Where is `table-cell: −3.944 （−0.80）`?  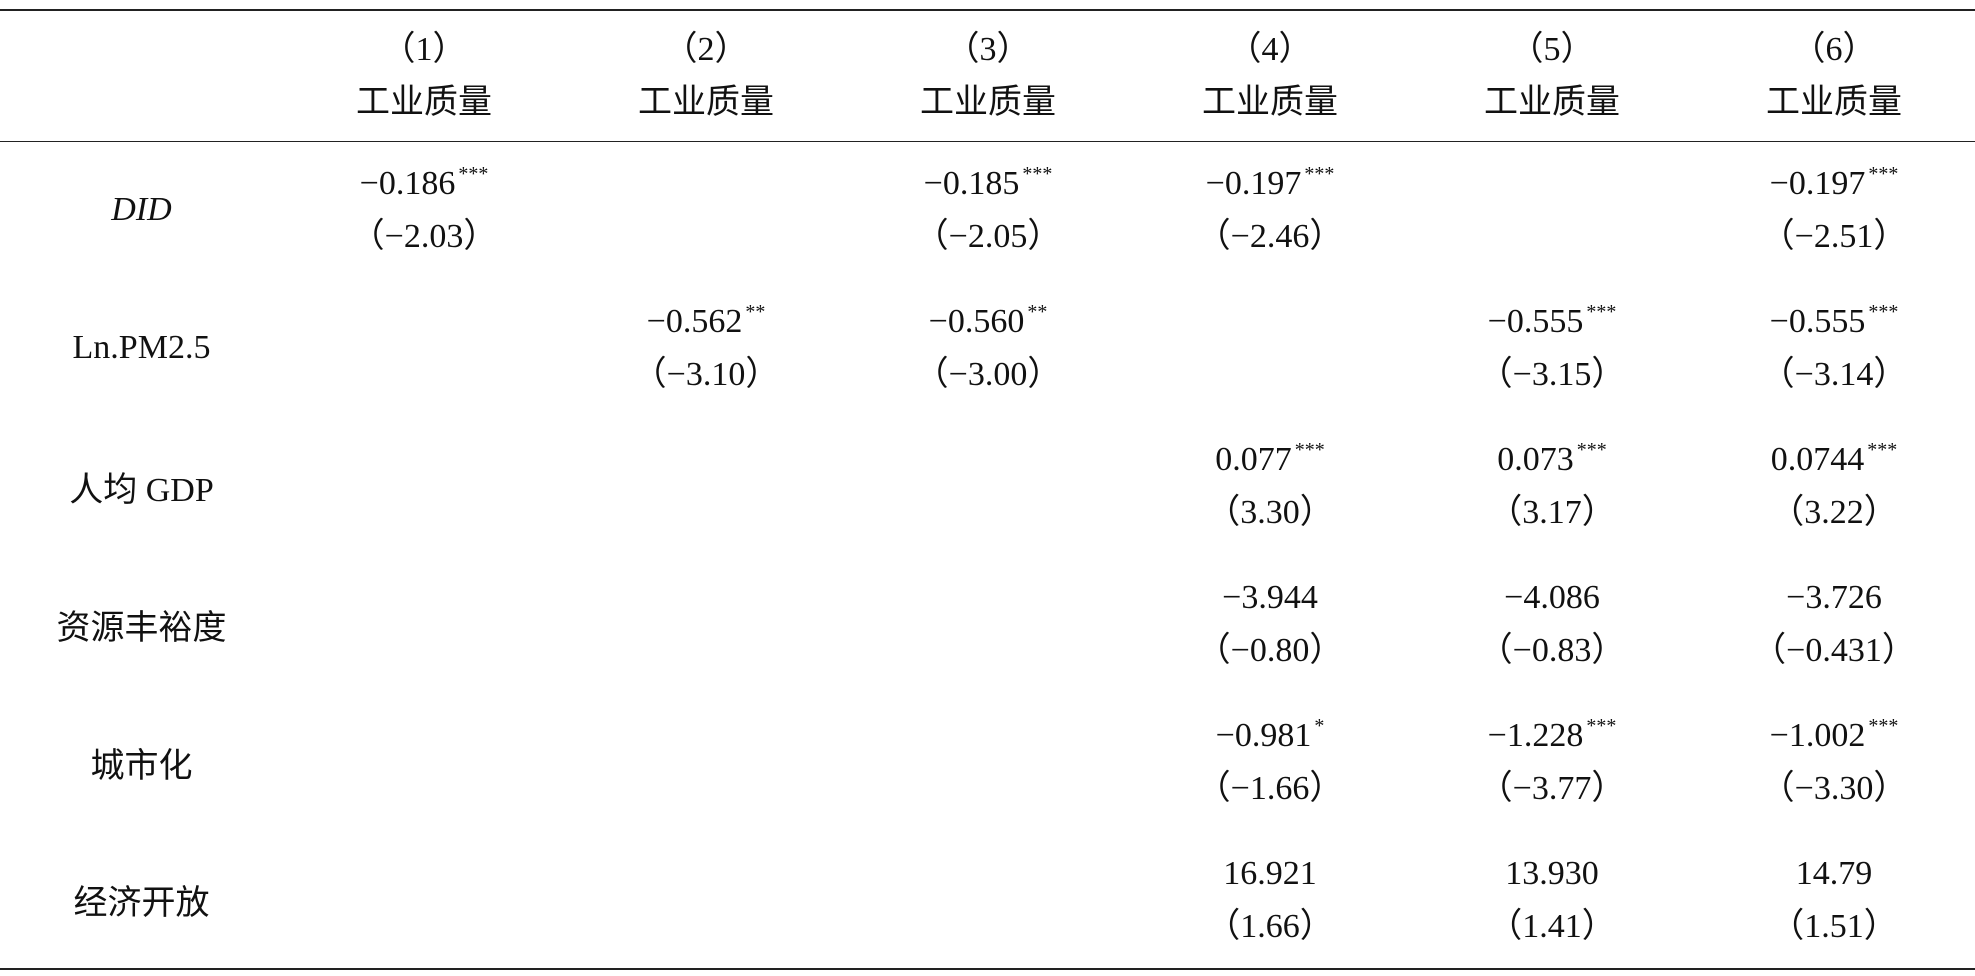
table-cell: −3.944 （−0.80） is located at coordinates (1270, 624).